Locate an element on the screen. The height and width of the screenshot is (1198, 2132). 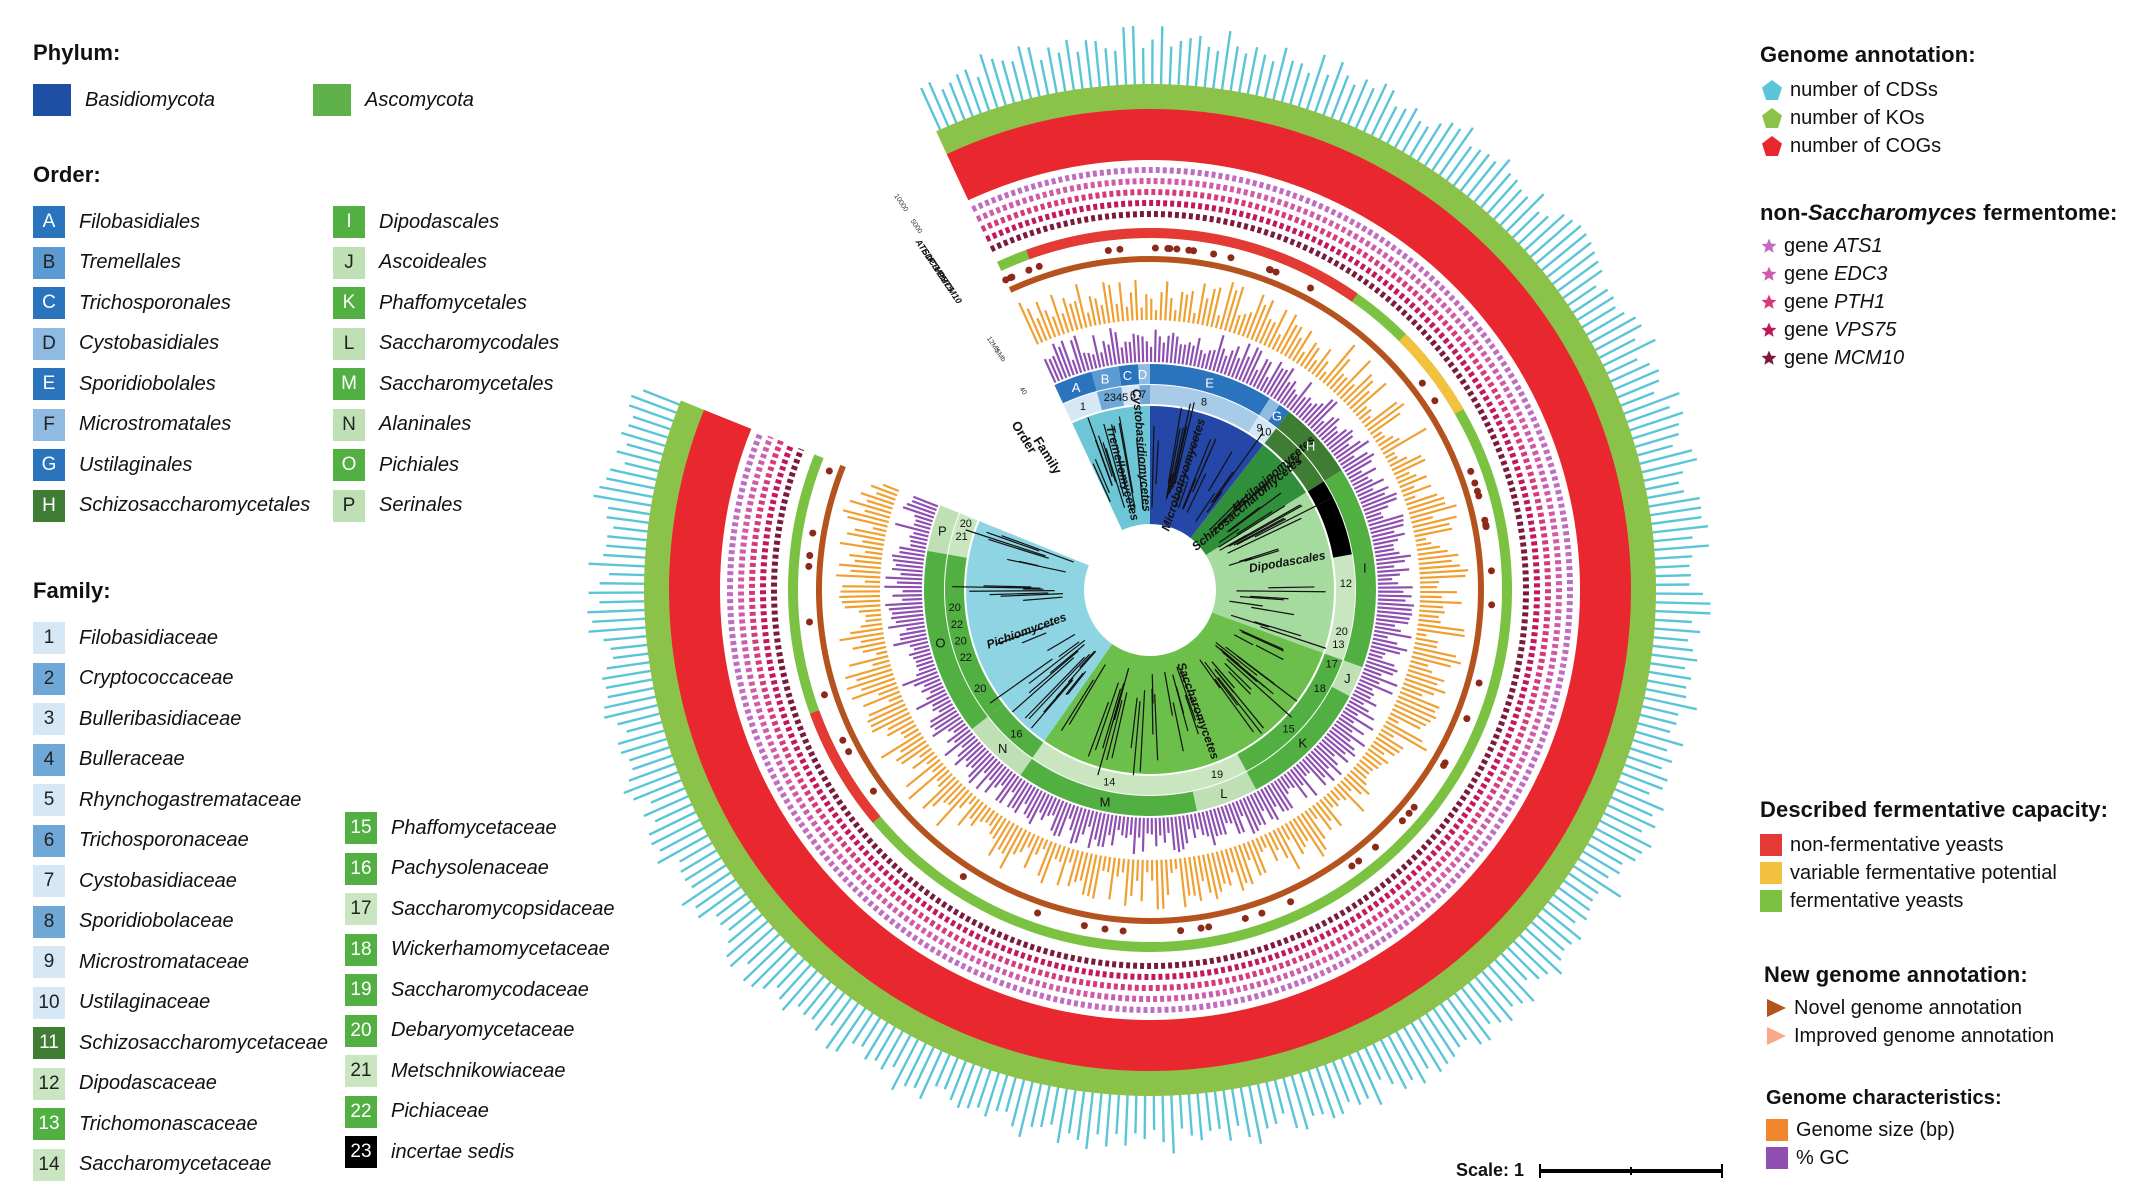
family-arc-code: 13 is located at coordinates (1338, 645).